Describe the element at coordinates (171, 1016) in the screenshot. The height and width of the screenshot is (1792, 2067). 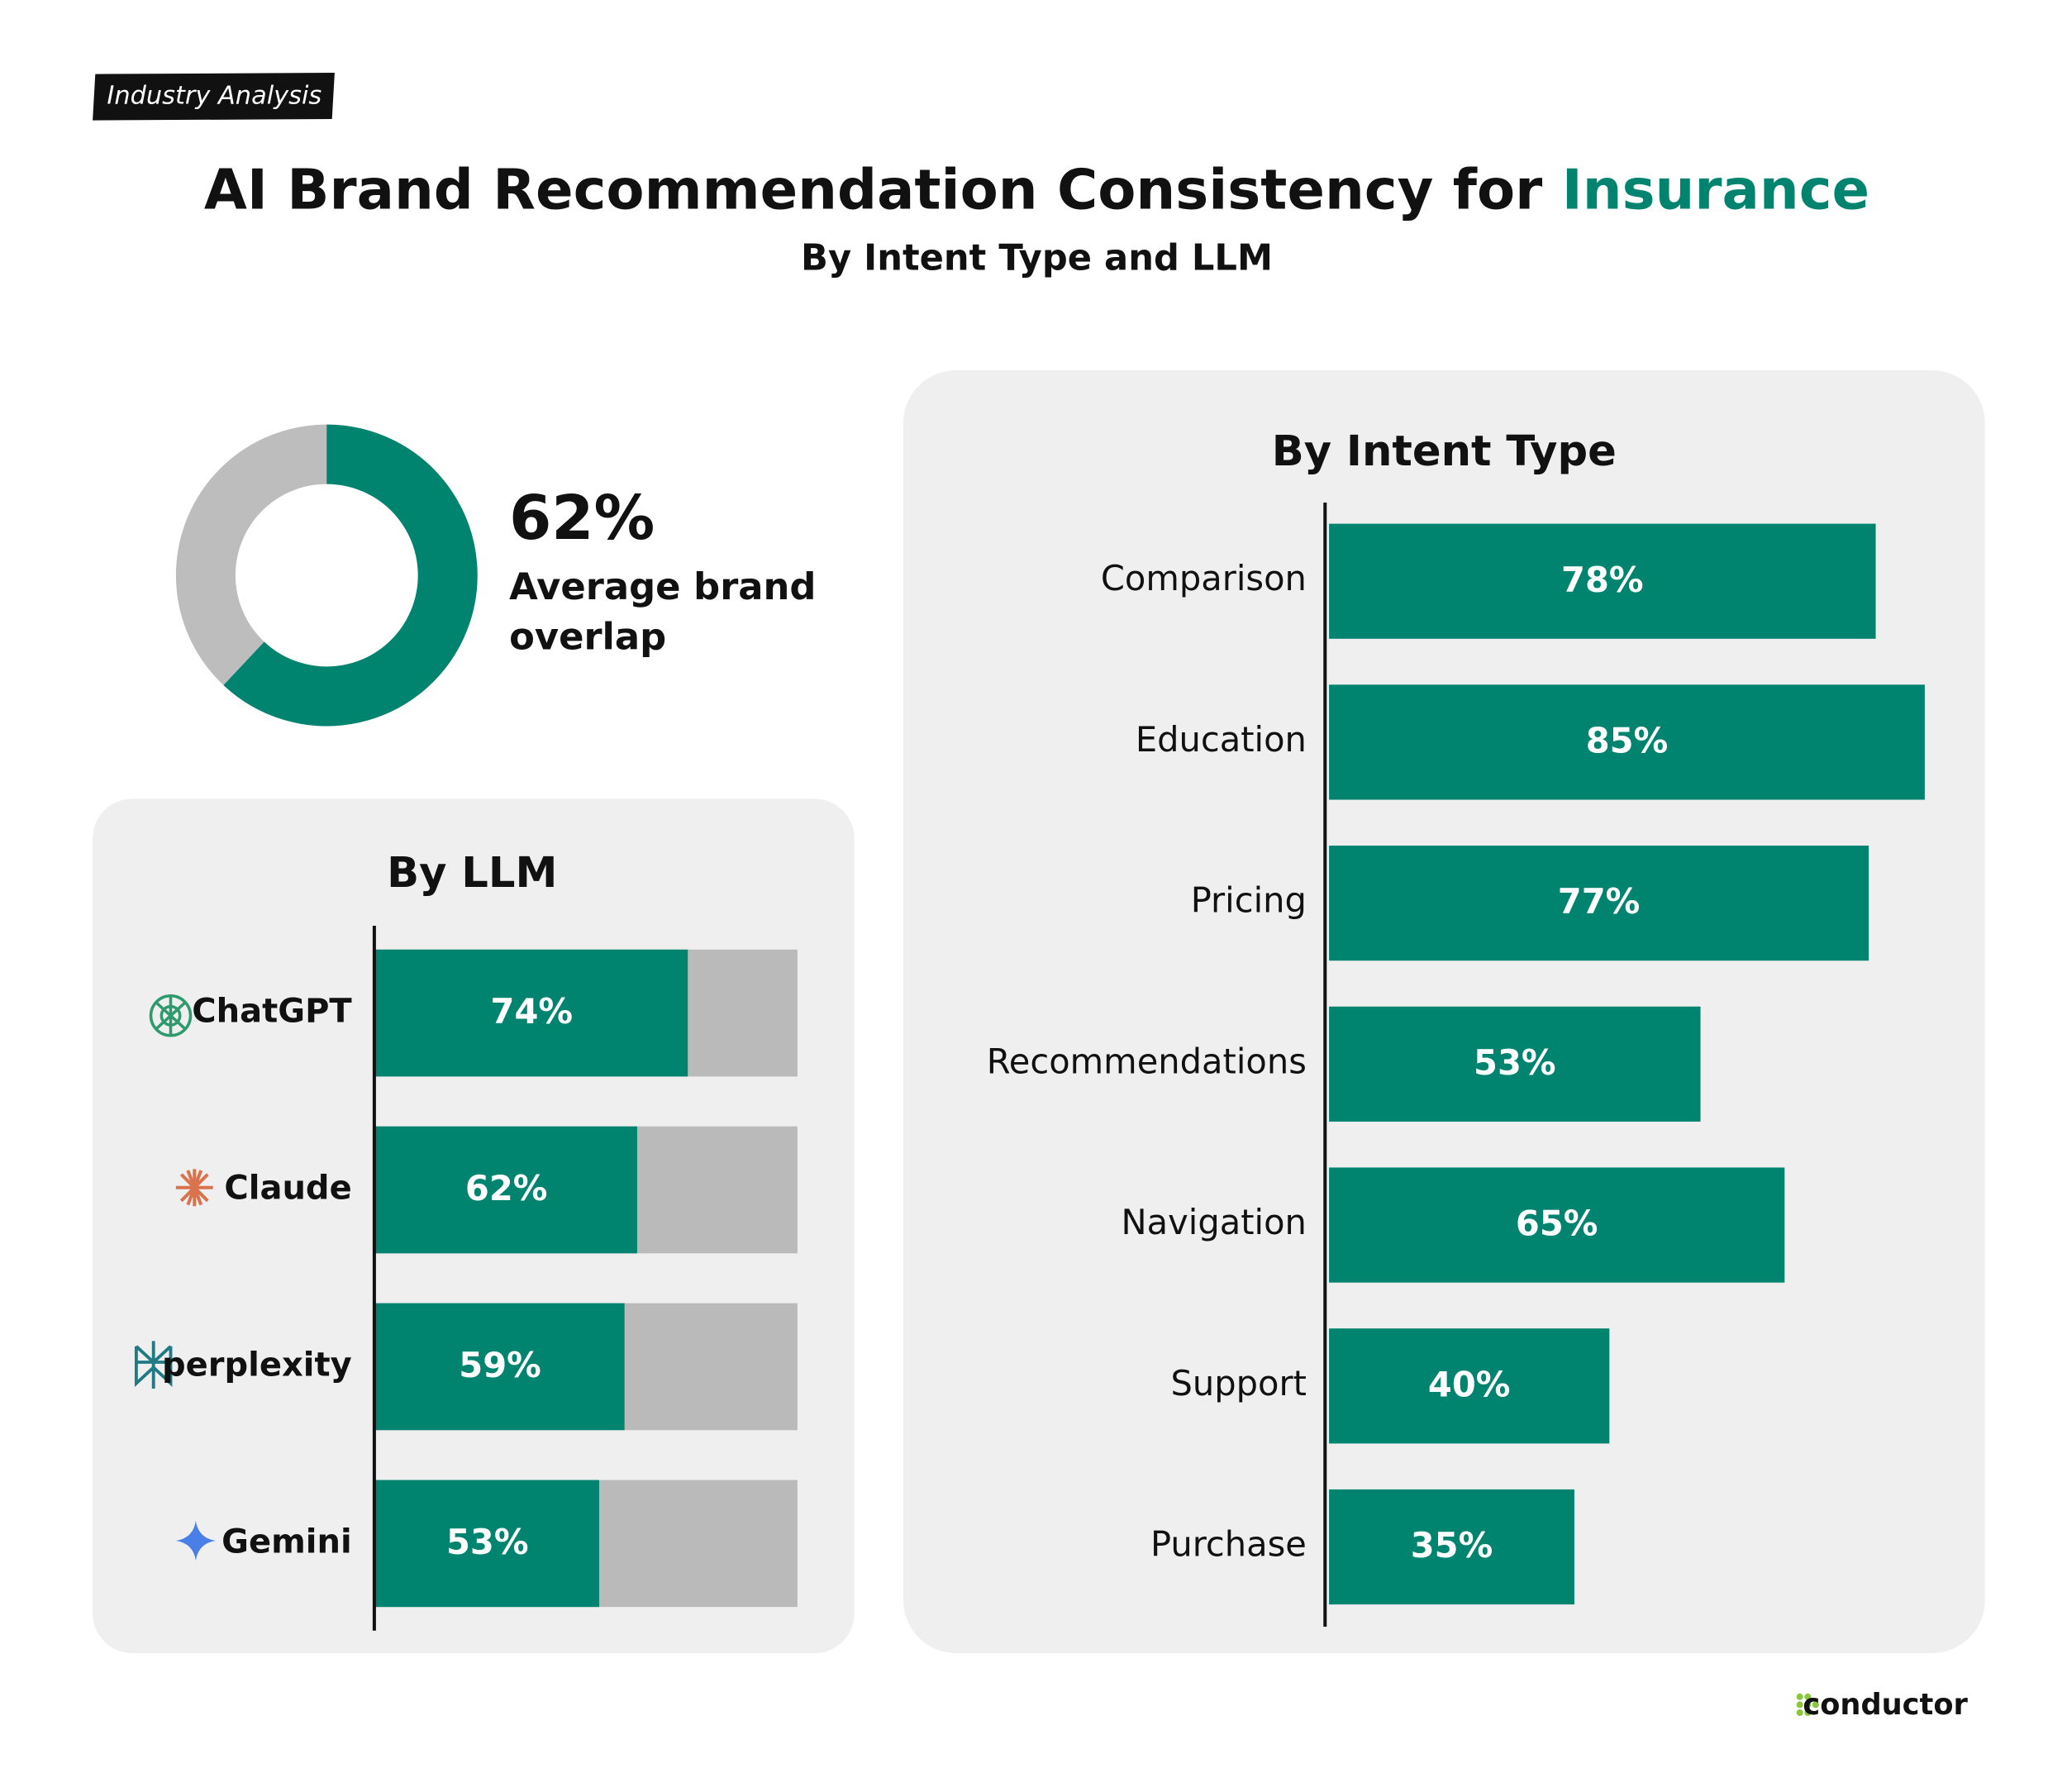
I see `chatgpt-icon` at that location.